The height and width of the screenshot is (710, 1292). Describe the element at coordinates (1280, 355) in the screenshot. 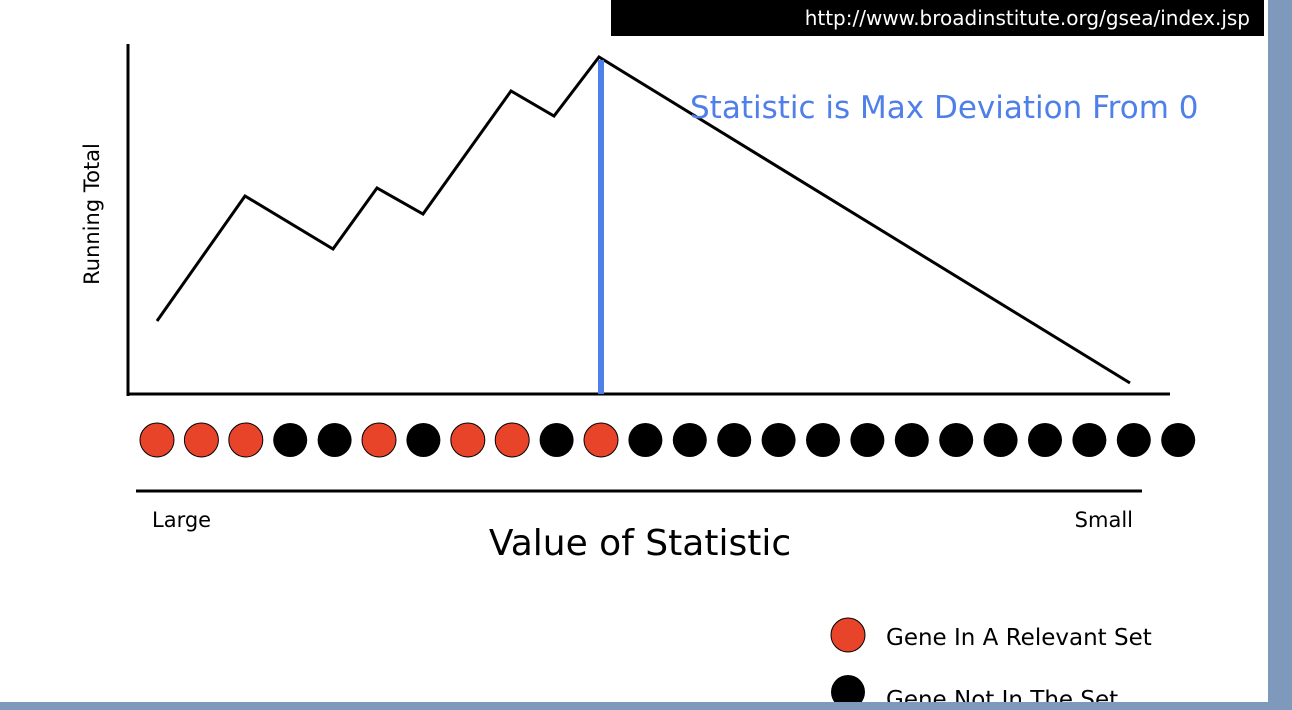

I see `frame-right-border` at that location.